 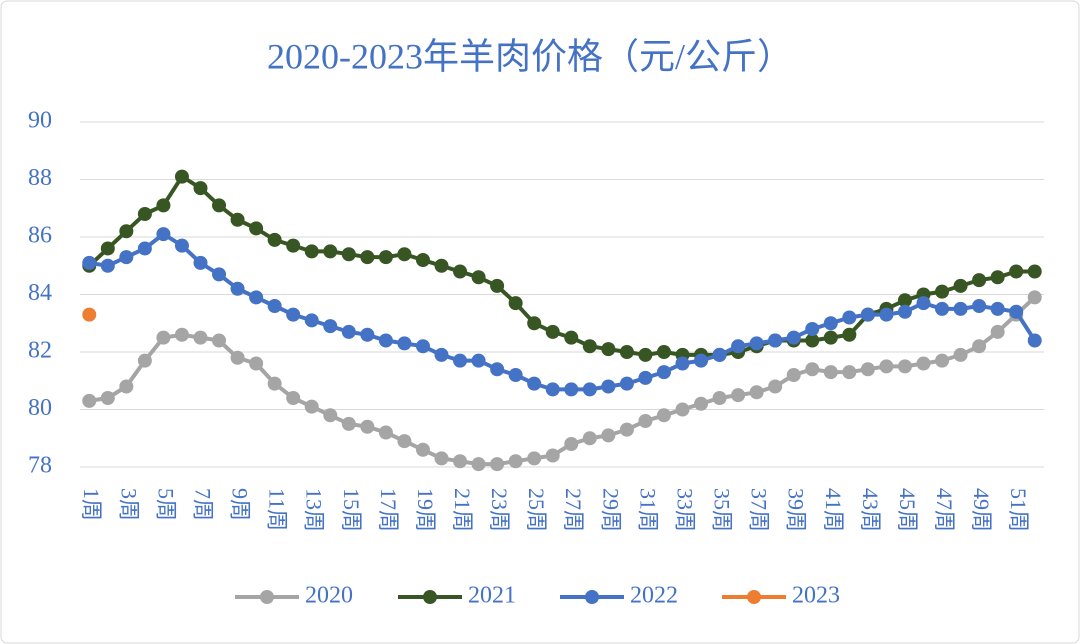 I want to click on x-tick-label: 37周, so click(x=759, y=510).